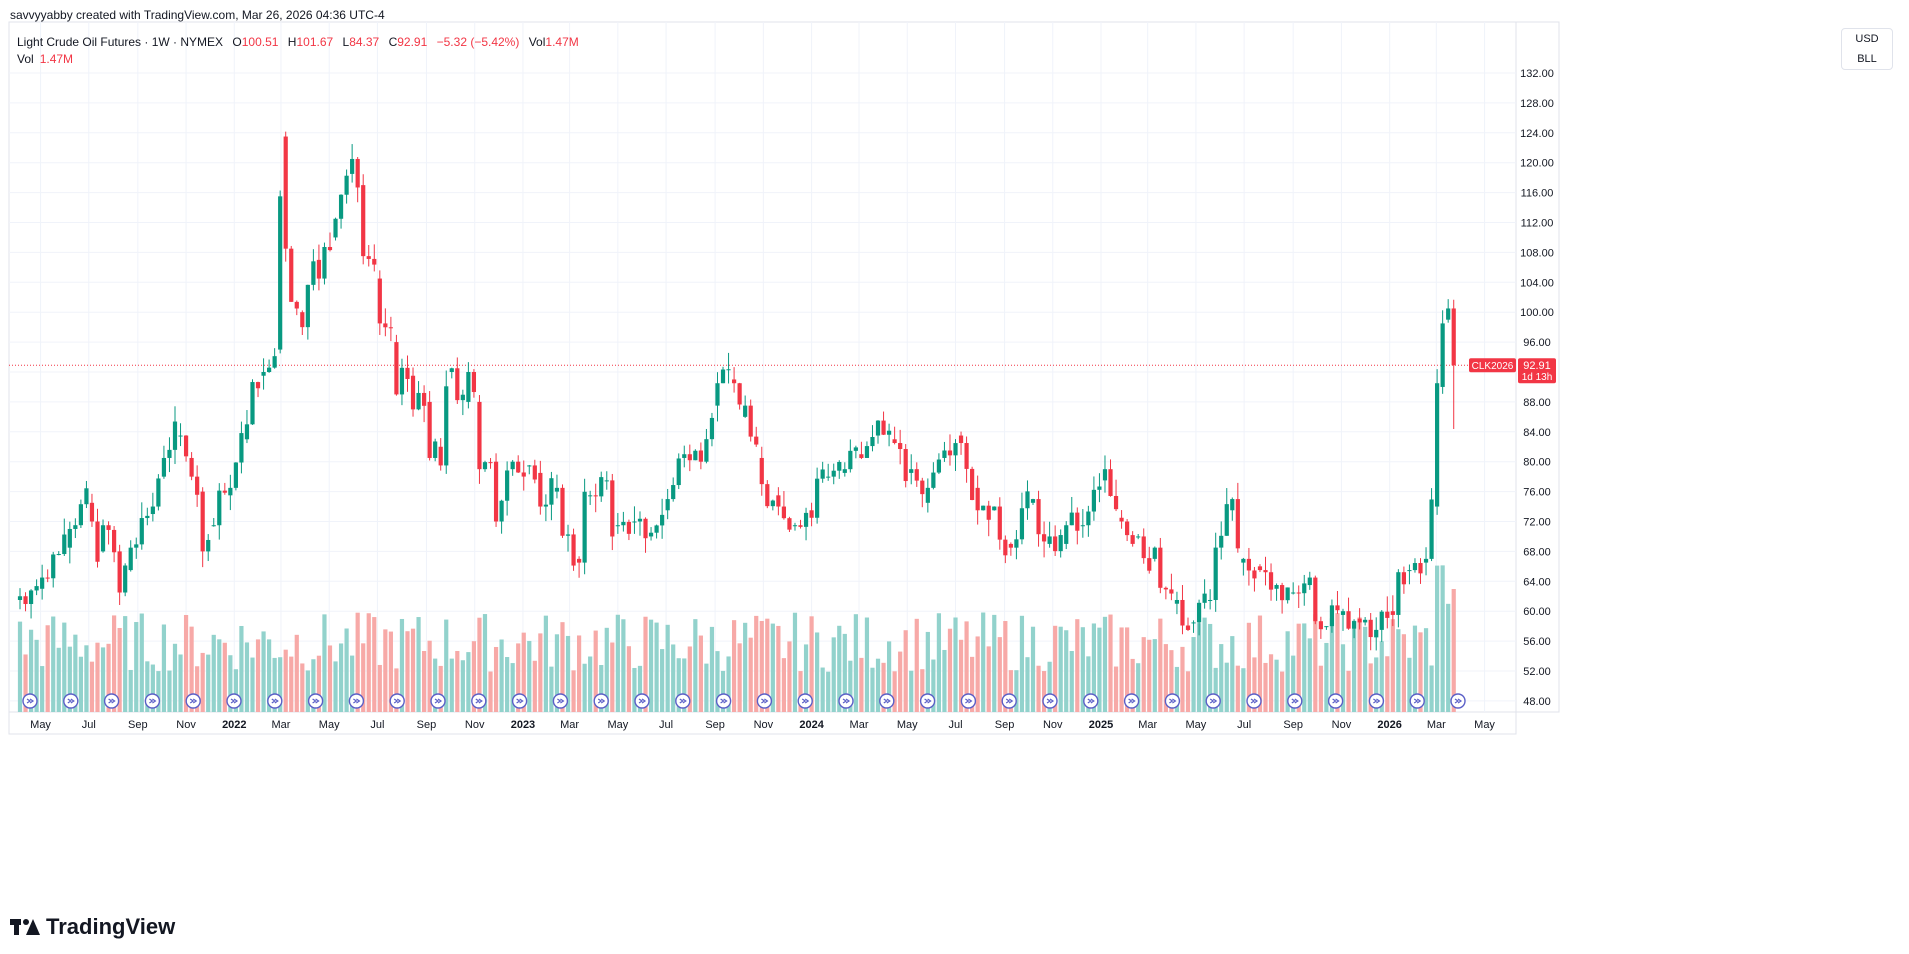 The image size is (1909, 954). Describe the element at coordinates (1101, 725) in the screenshot. I see `time-tick-label: 2025` at that location.